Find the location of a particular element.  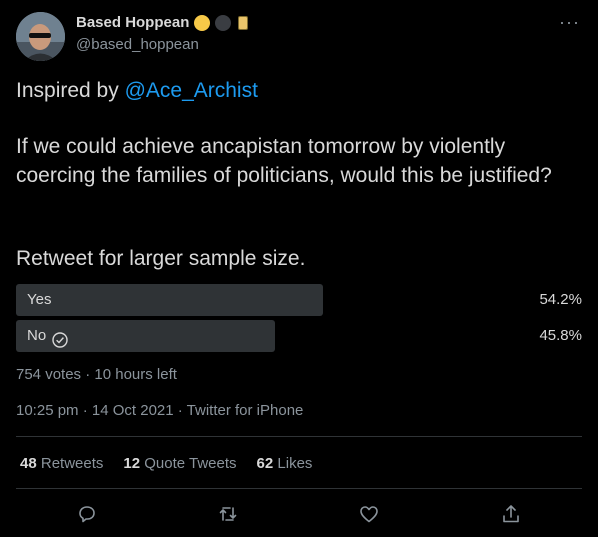

engagement-stats: 48 Retweets 12 Quote Tweets 62 Likes is located at coordinates (166, 463).